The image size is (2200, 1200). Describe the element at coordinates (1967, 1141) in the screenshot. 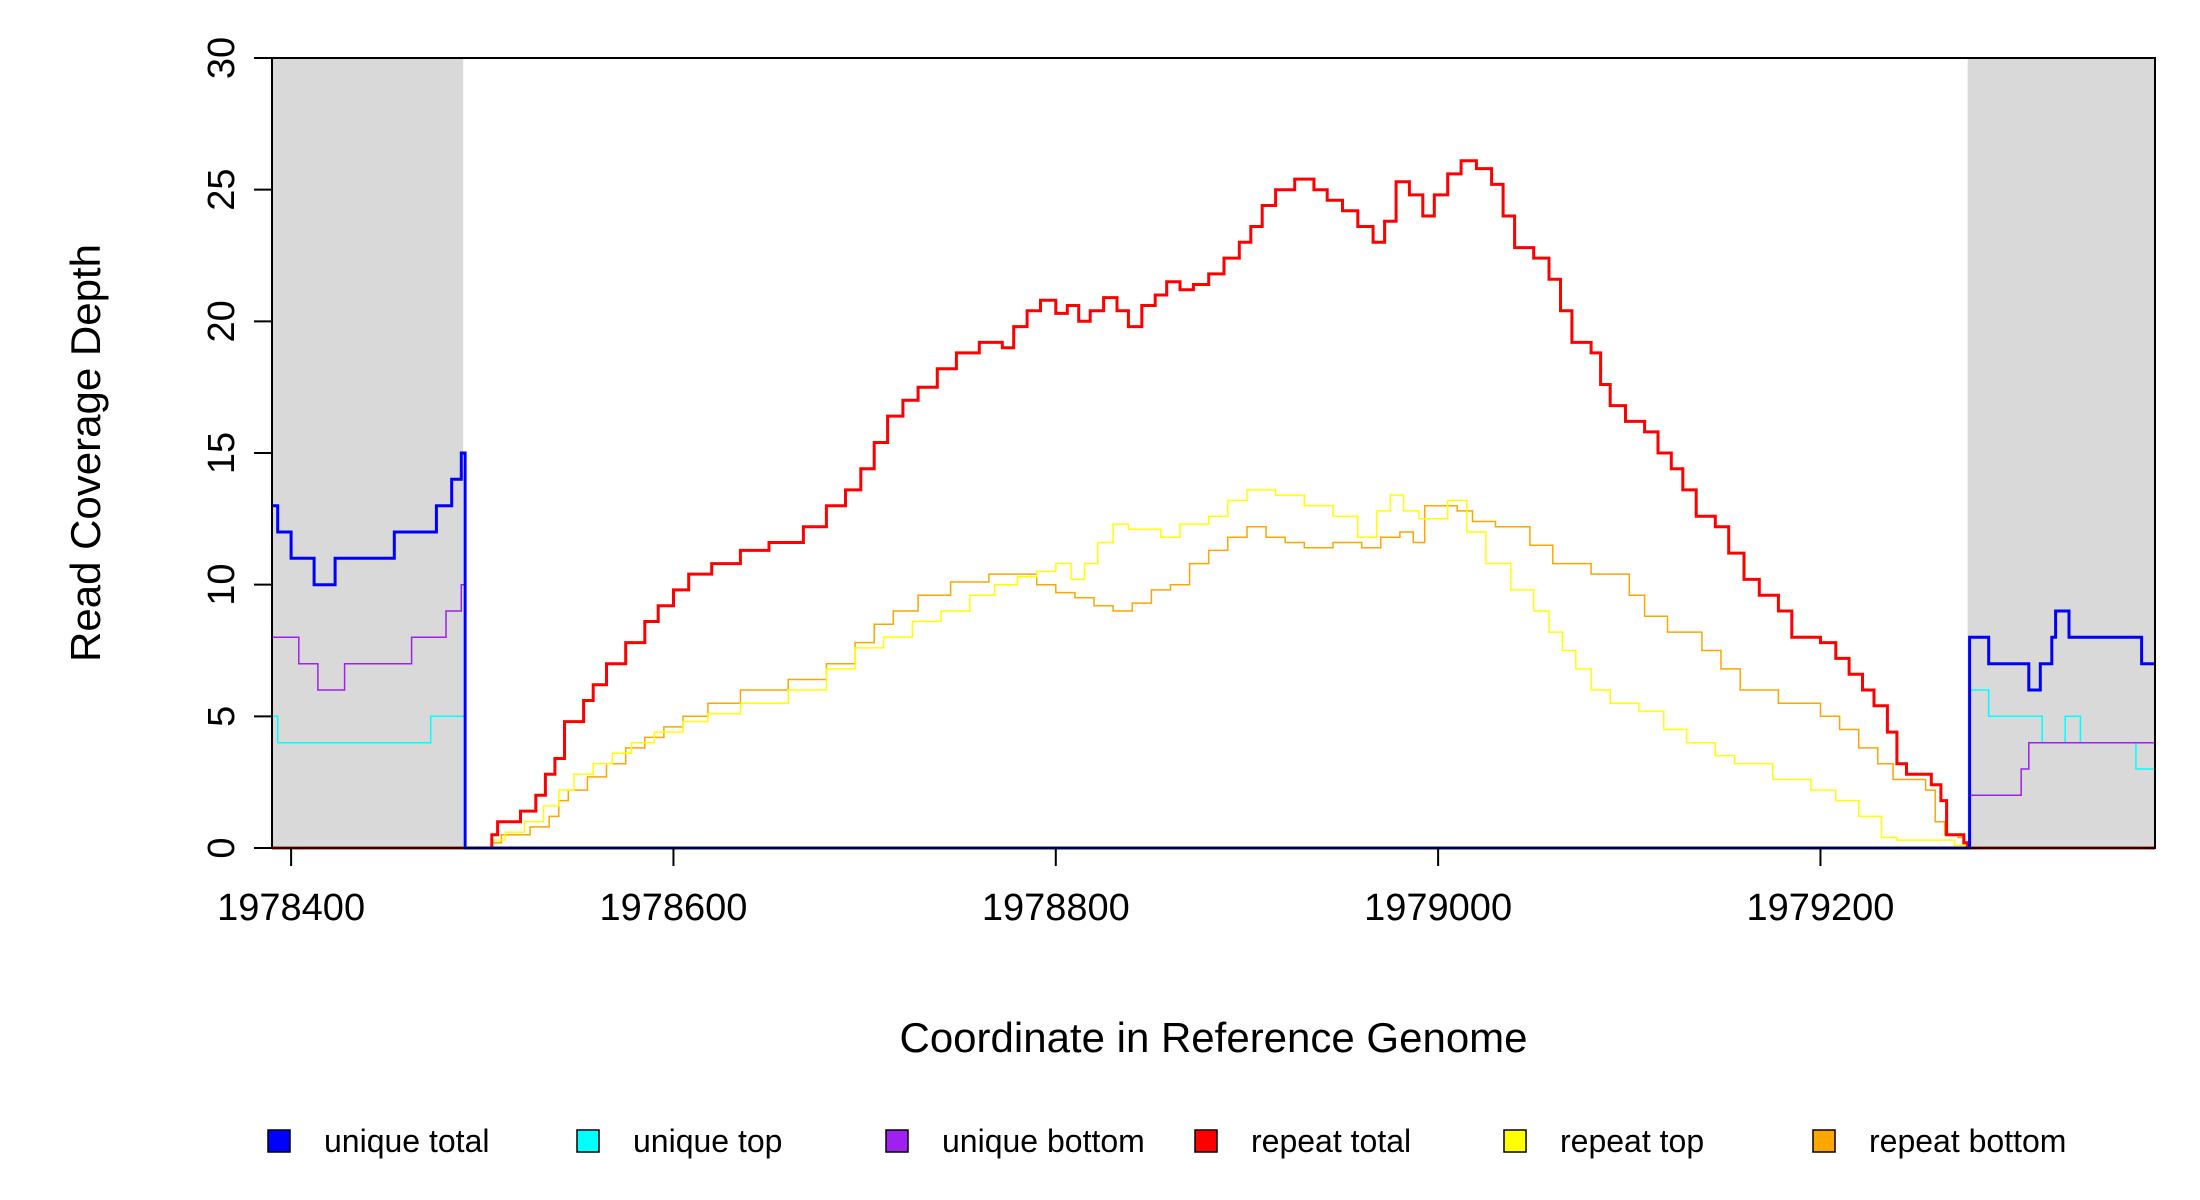

I see `legend-label-5: repeat bottom` at that location.